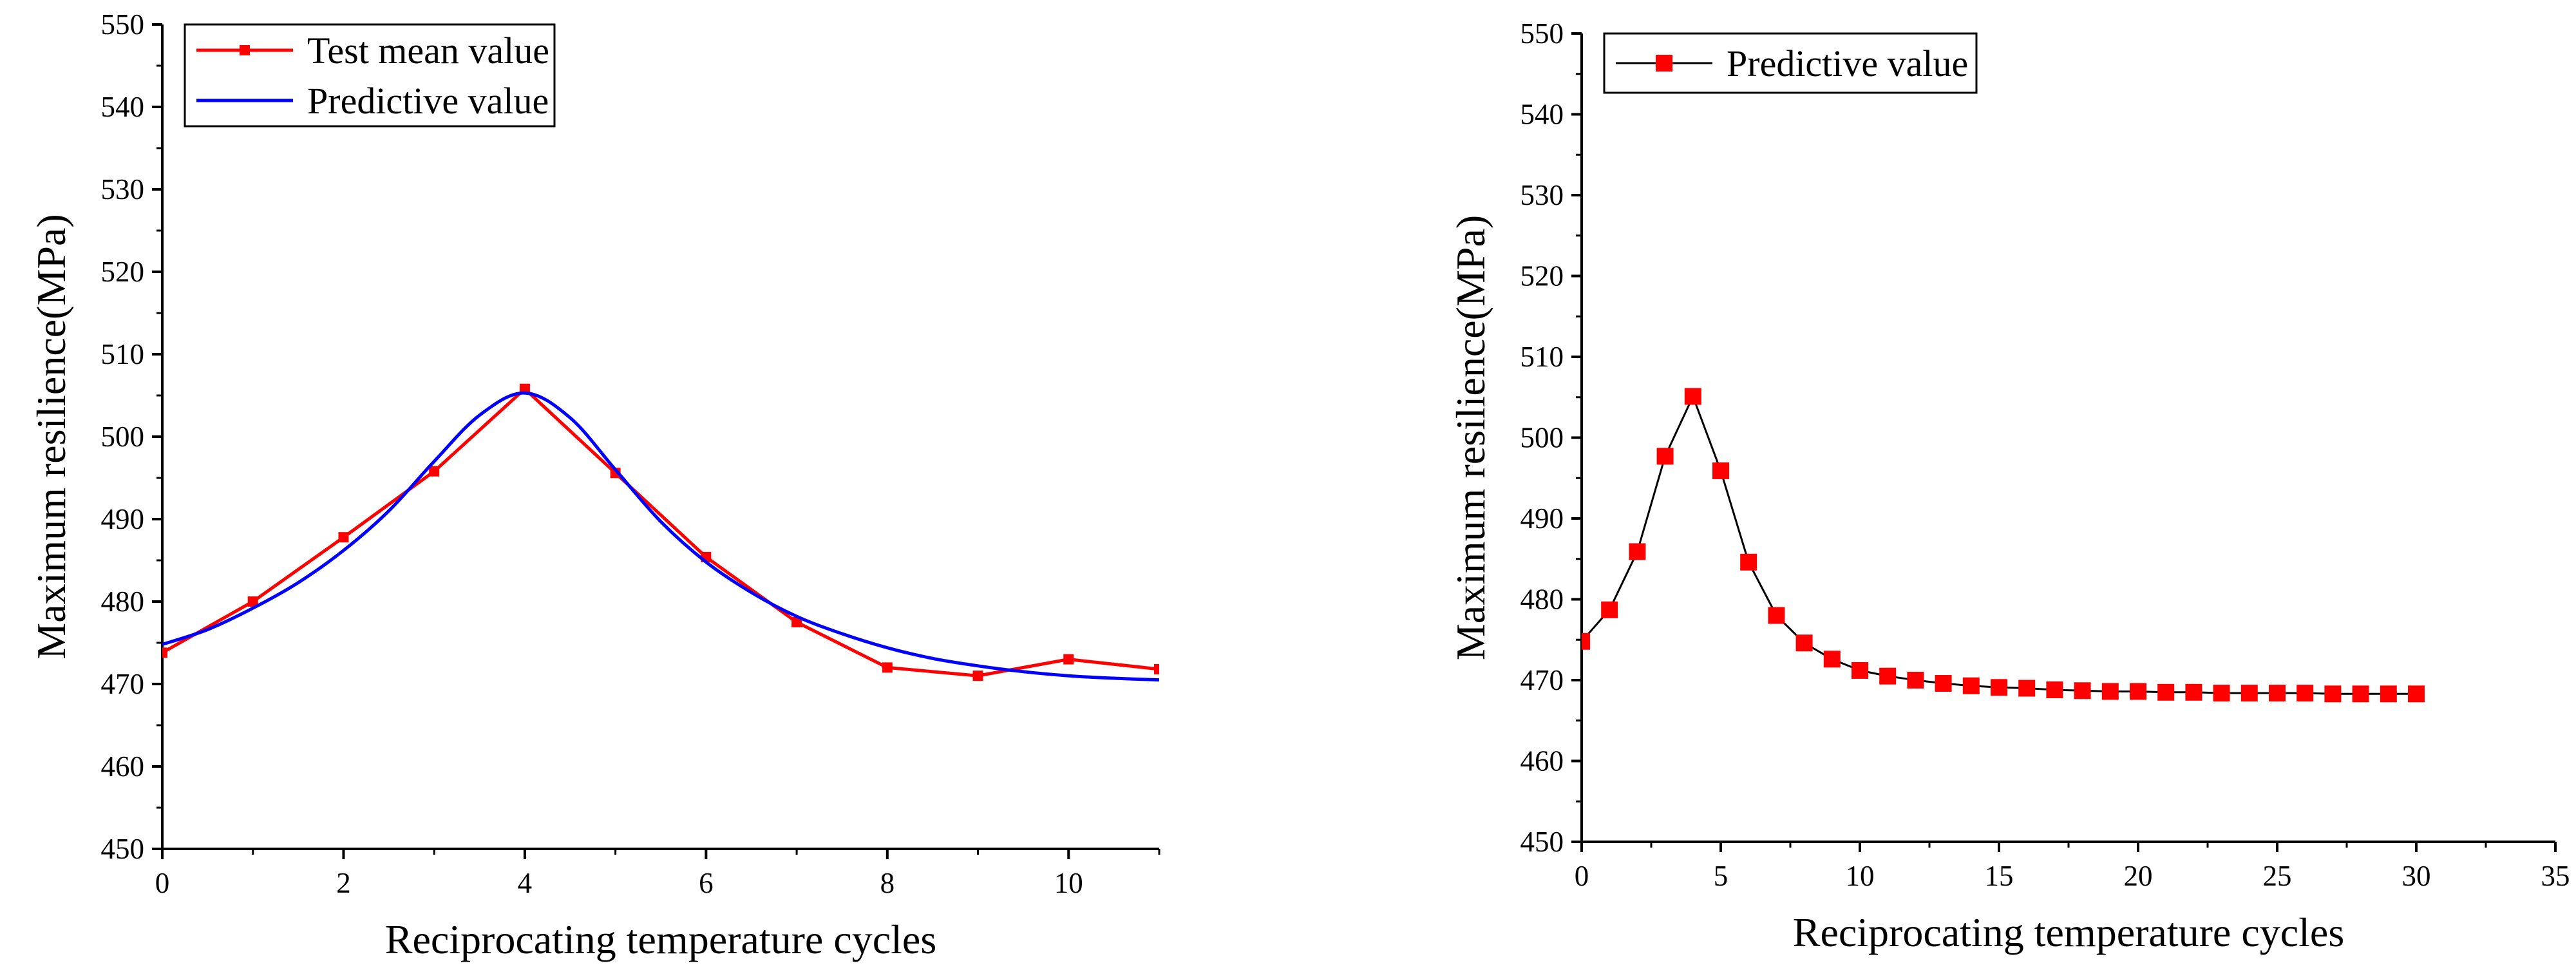  Describe the element at coordinates (428, 51) in the screenshot. I see `legend-label: Test mean value` at that location.